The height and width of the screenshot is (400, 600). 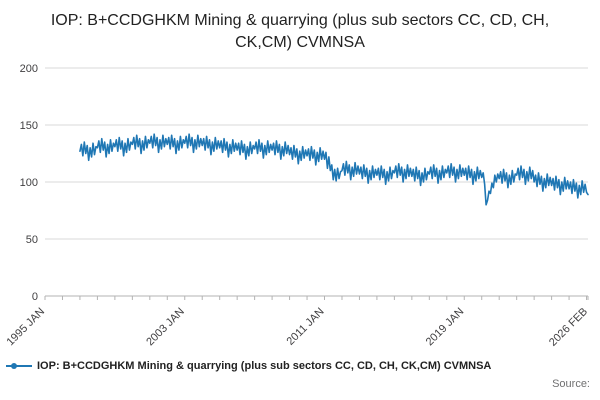 What do you see at coordinates (29, 69) in the screenshot?
I see `svg-text: 200` at bounding box center [29, 69].